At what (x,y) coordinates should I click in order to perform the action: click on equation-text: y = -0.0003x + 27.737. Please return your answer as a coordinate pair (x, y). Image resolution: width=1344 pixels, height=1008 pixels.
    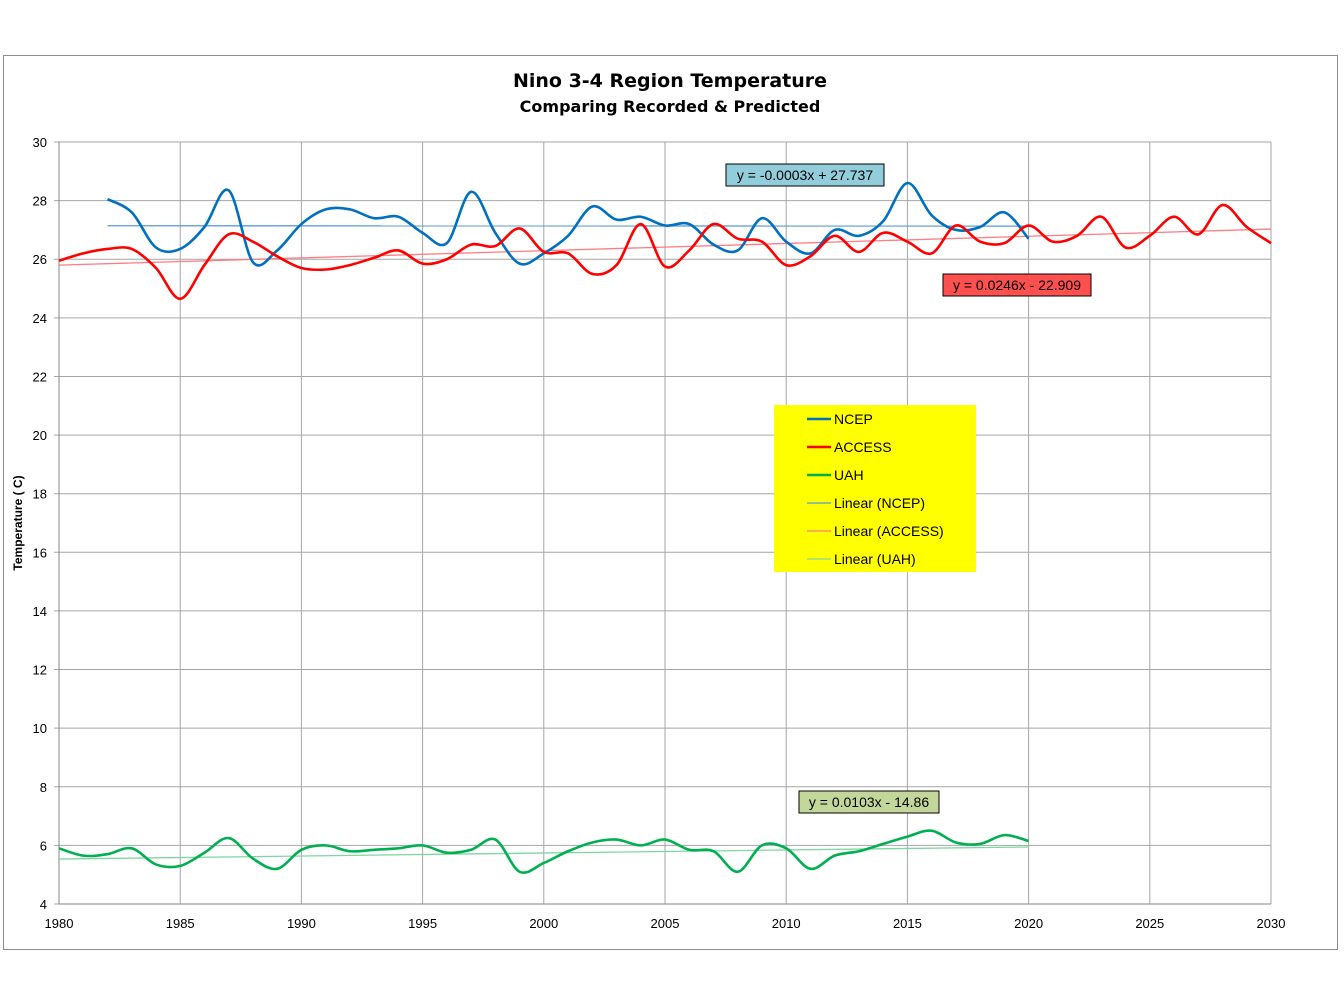
    Looking at the image, I should click on (805, 175).